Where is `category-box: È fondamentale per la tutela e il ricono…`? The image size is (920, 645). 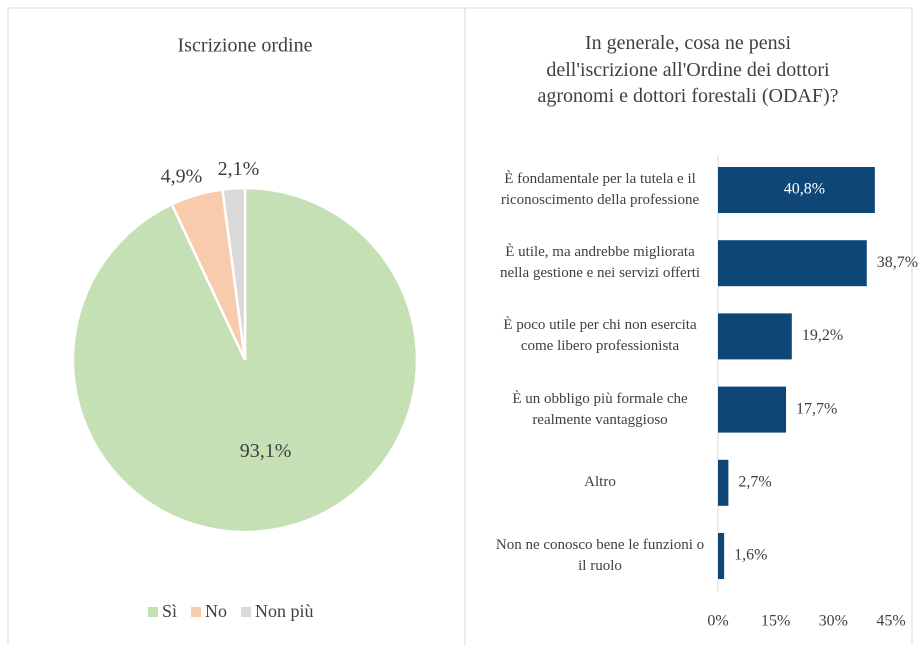 category-box: È fondamentale per la tutela e il ricono… is located at coordinates (600, 189).